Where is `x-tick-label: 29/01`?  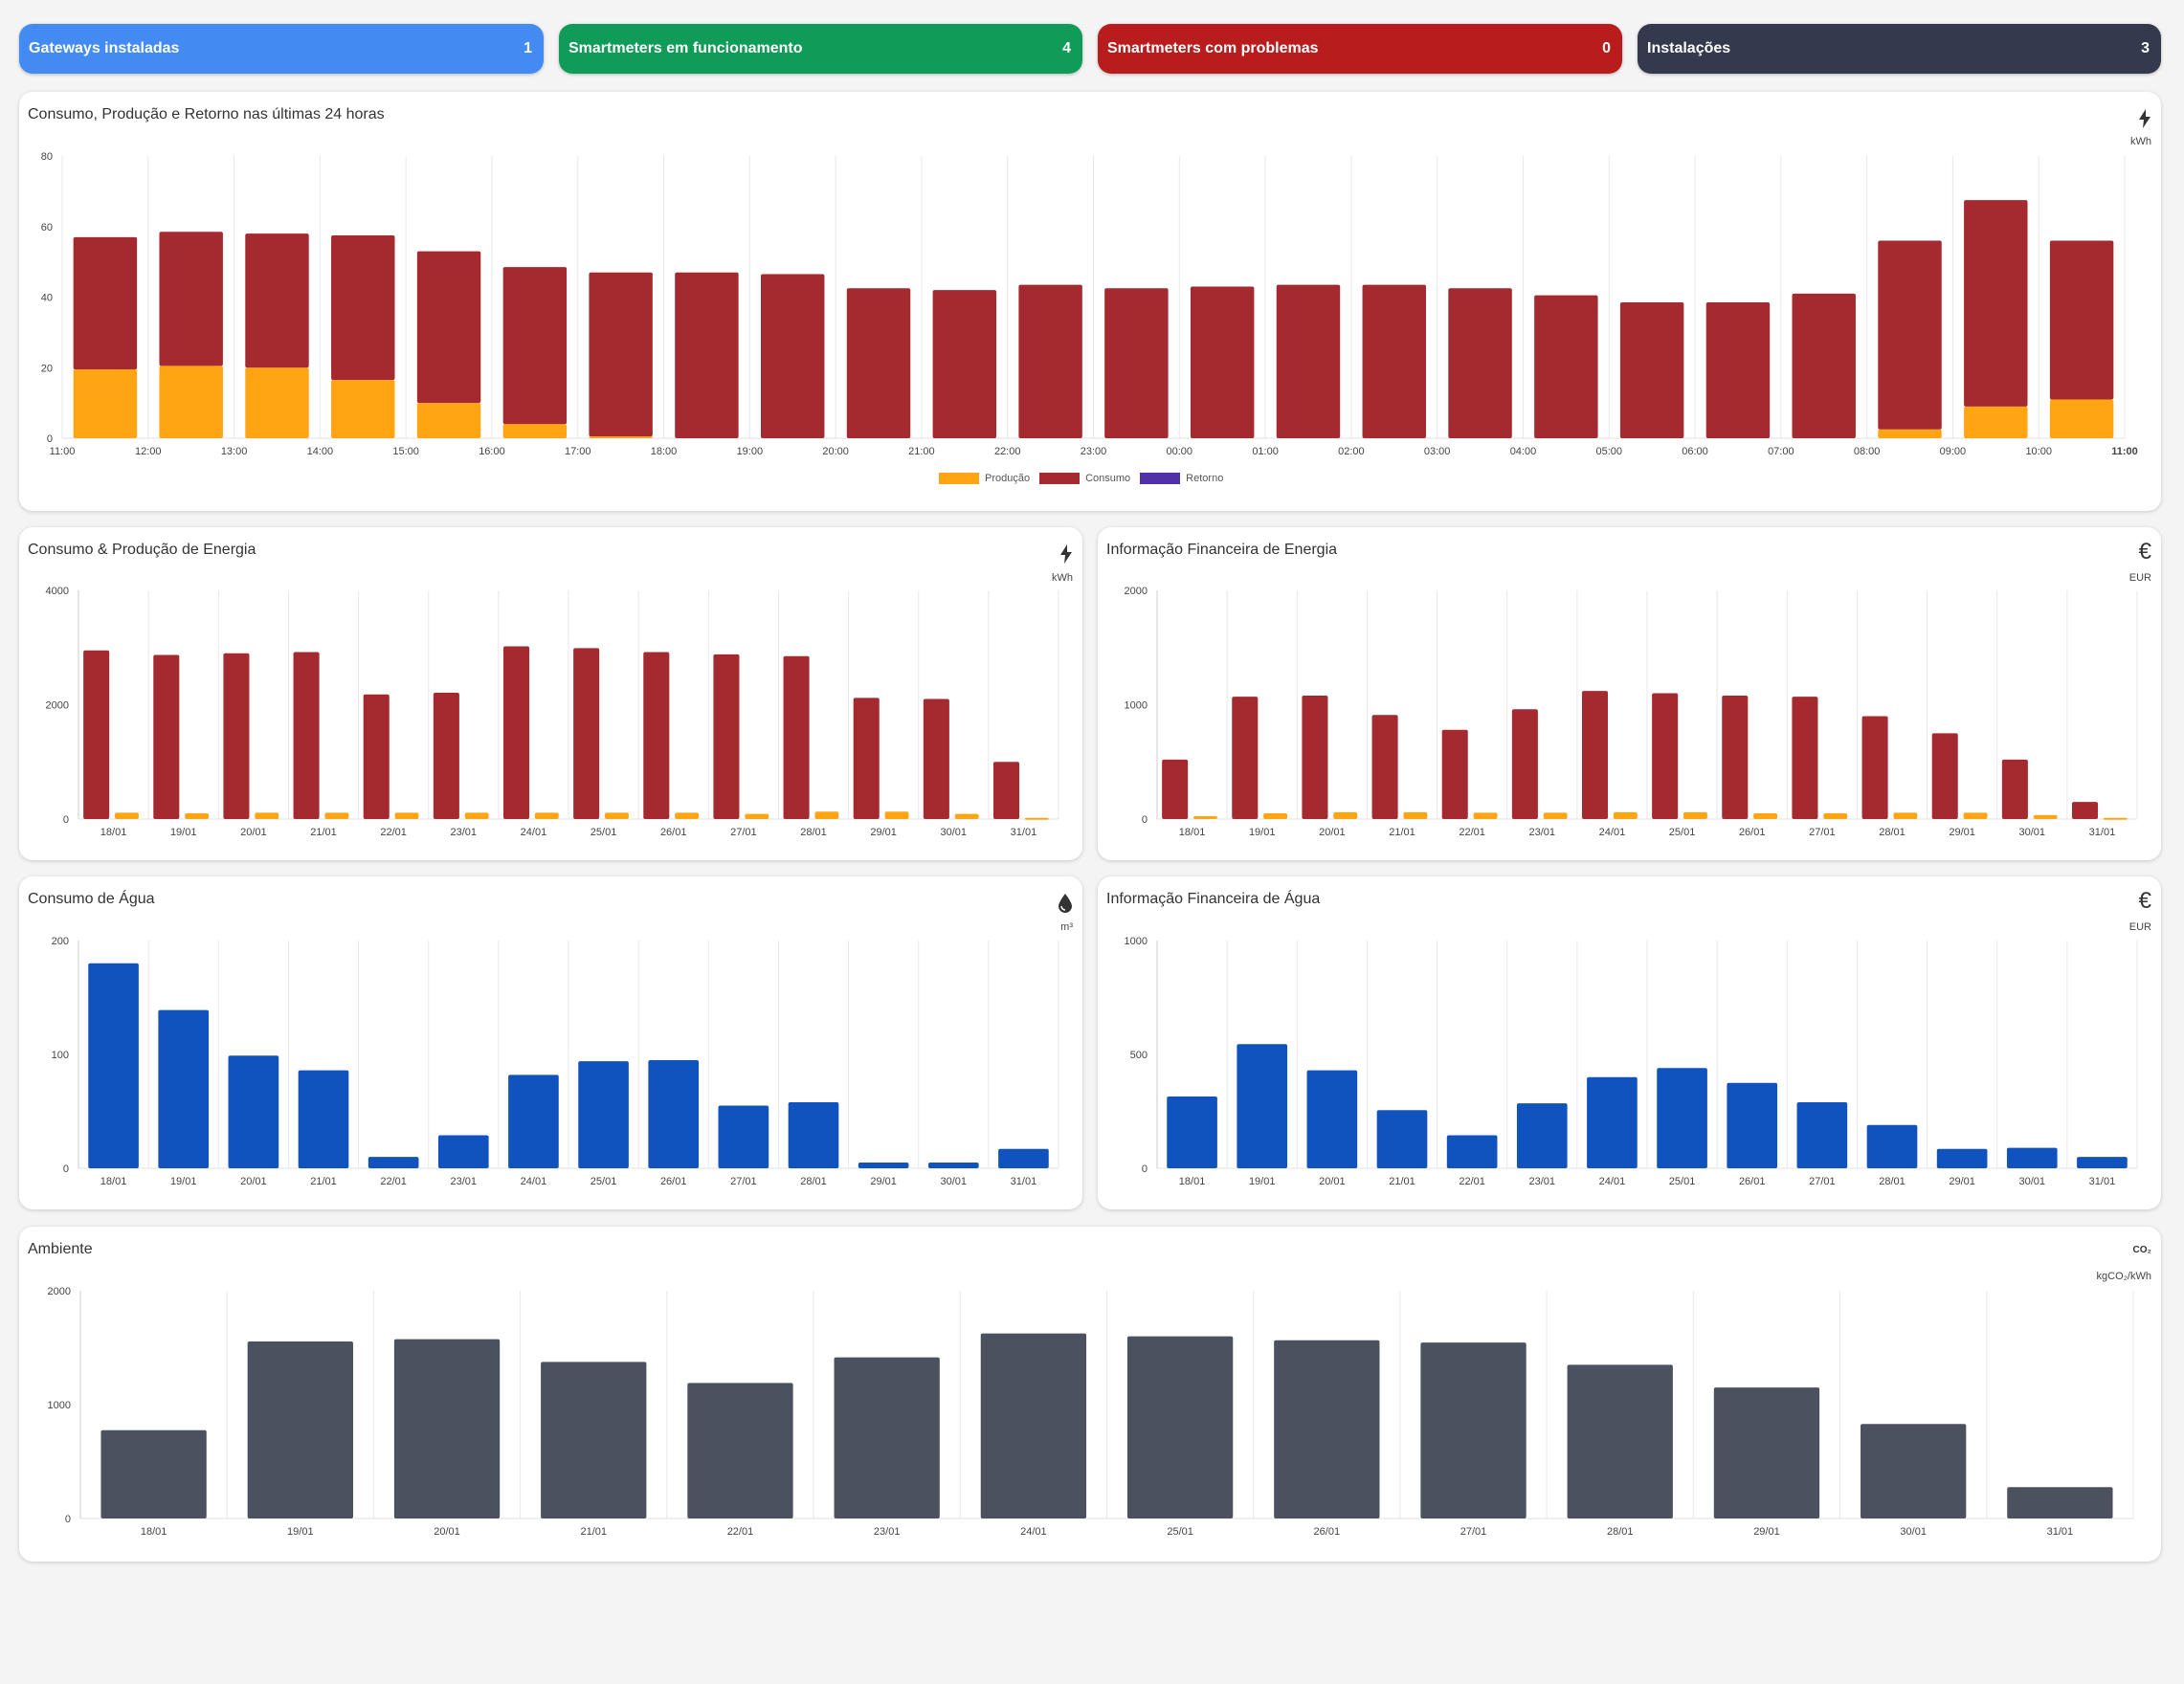
x-tick-label: 29/01 is located at coordinates (1767, 1532).